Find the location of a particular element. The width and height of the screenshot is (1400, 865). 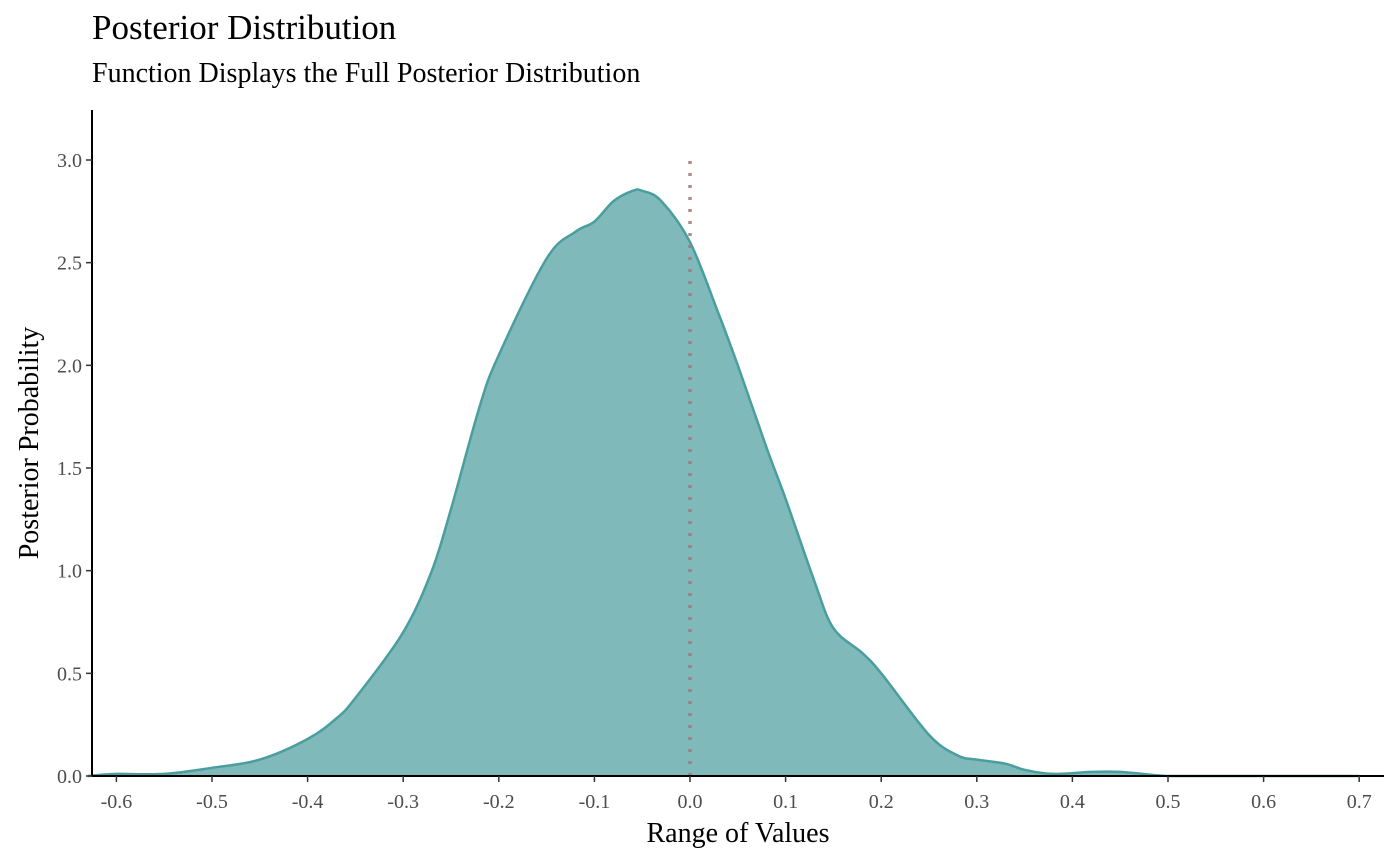

y-tick-label: 0.0 is located at coordinates (69, 777).